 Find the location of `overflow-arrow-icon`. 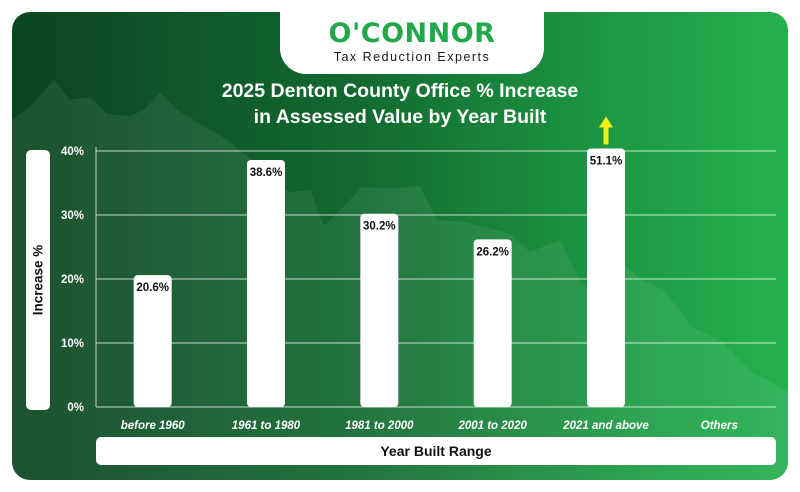

overflow-arrow-icon is located at coordinates (606, 130).